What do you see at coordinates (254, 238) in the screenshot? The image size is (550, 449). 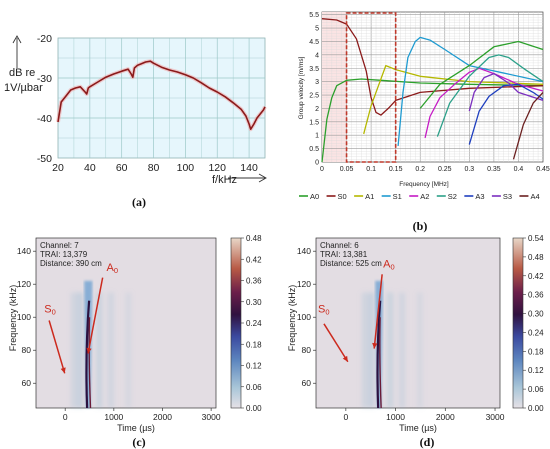 I see `colorbar-tick-label: 0.48` at bounding box center [254, 238].